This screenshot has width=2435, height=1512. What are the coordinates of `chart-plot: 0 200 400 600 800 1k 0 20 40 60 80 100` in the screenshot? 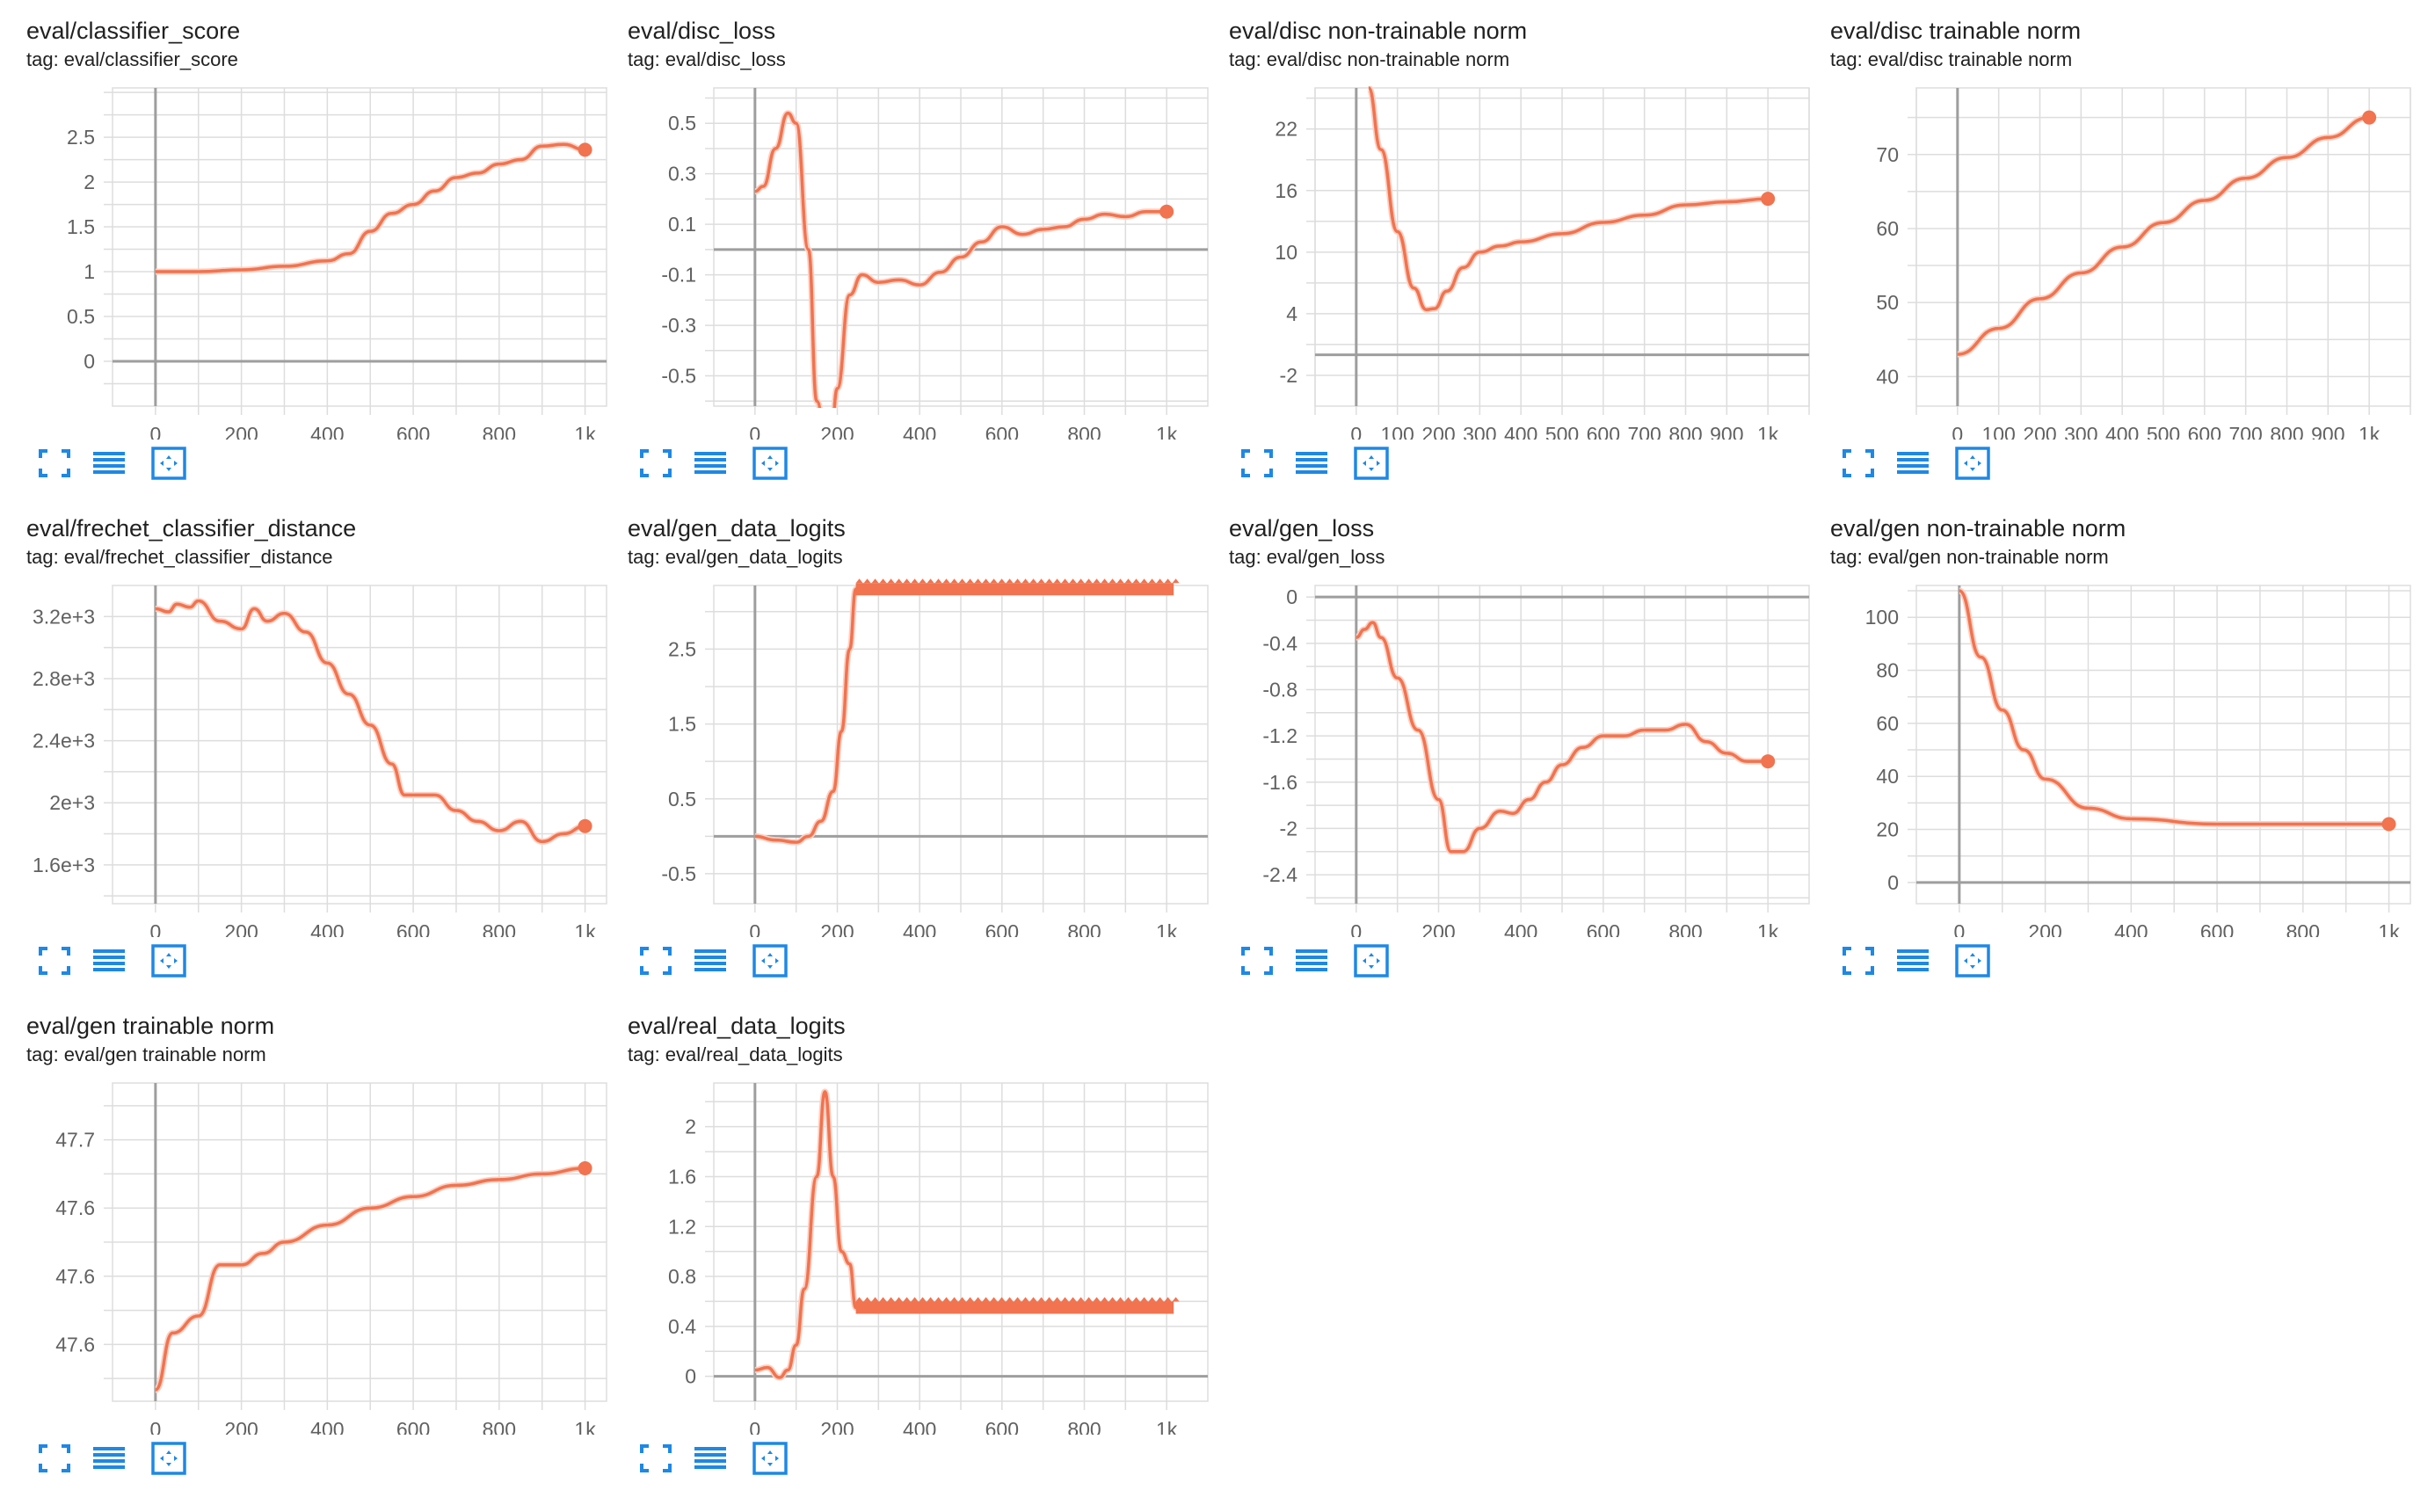 It's located at (2111, 718).